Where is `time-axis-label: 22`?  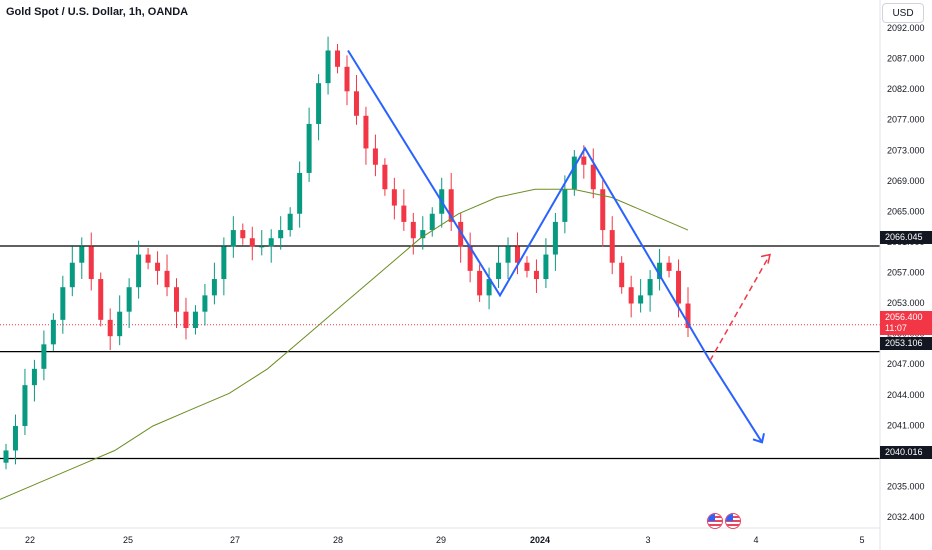
time-axis-label: 22 is located at coordinates (30, 540).